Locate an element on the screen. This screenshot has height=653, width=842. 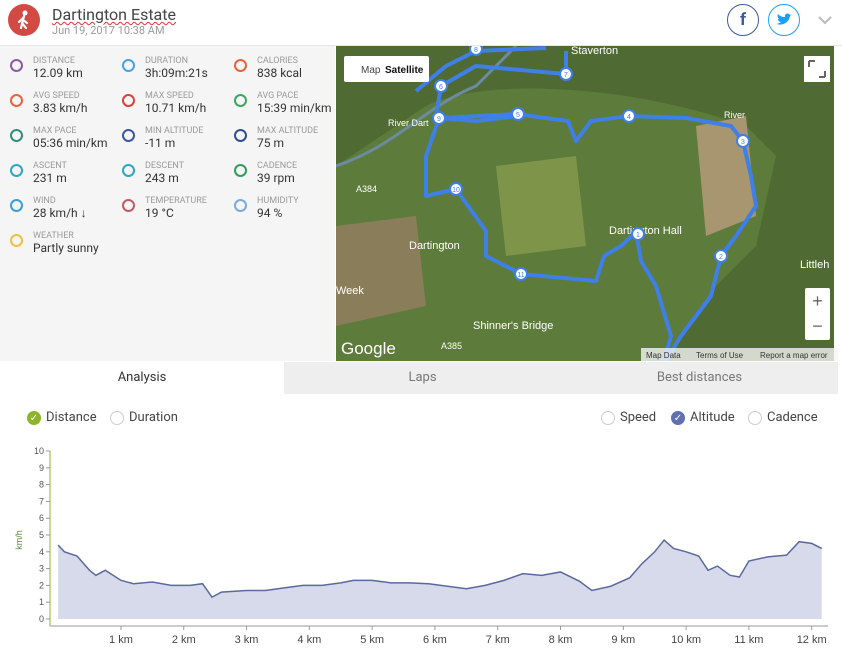
area is located at coordinates (440, 579).